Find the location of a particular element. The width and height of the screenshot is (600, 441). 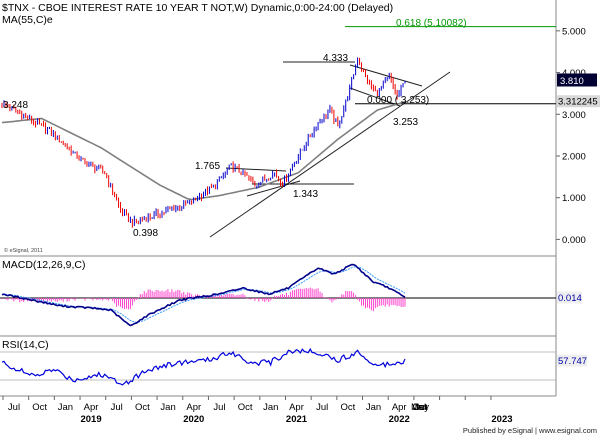

last-price-label: 3.810 is located at coordinates (572, 81).